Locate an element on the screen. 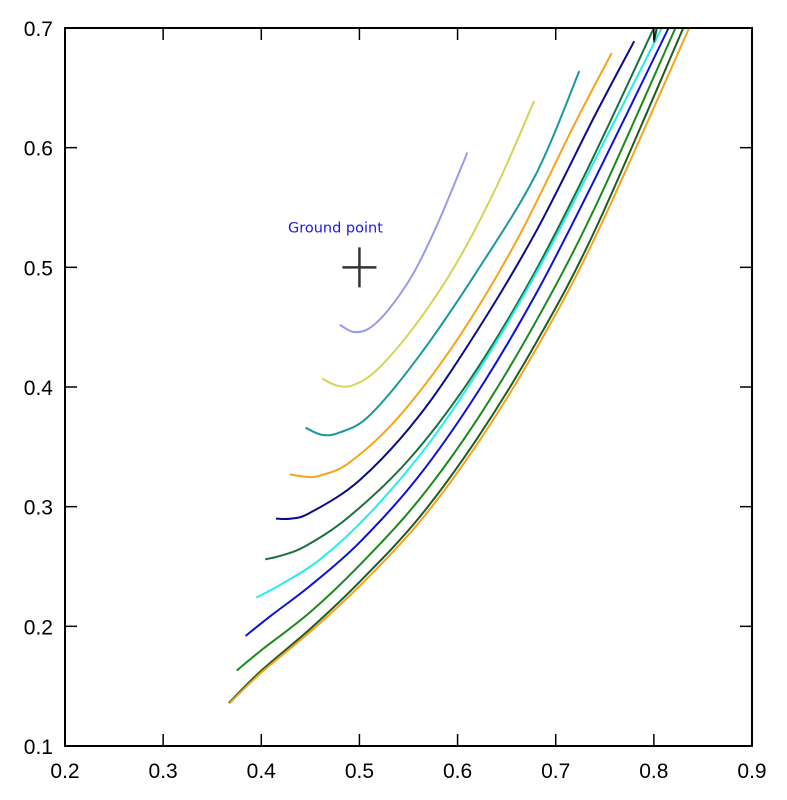  y-tick-label-3: 0.3 is located at coordinates (38, 508).